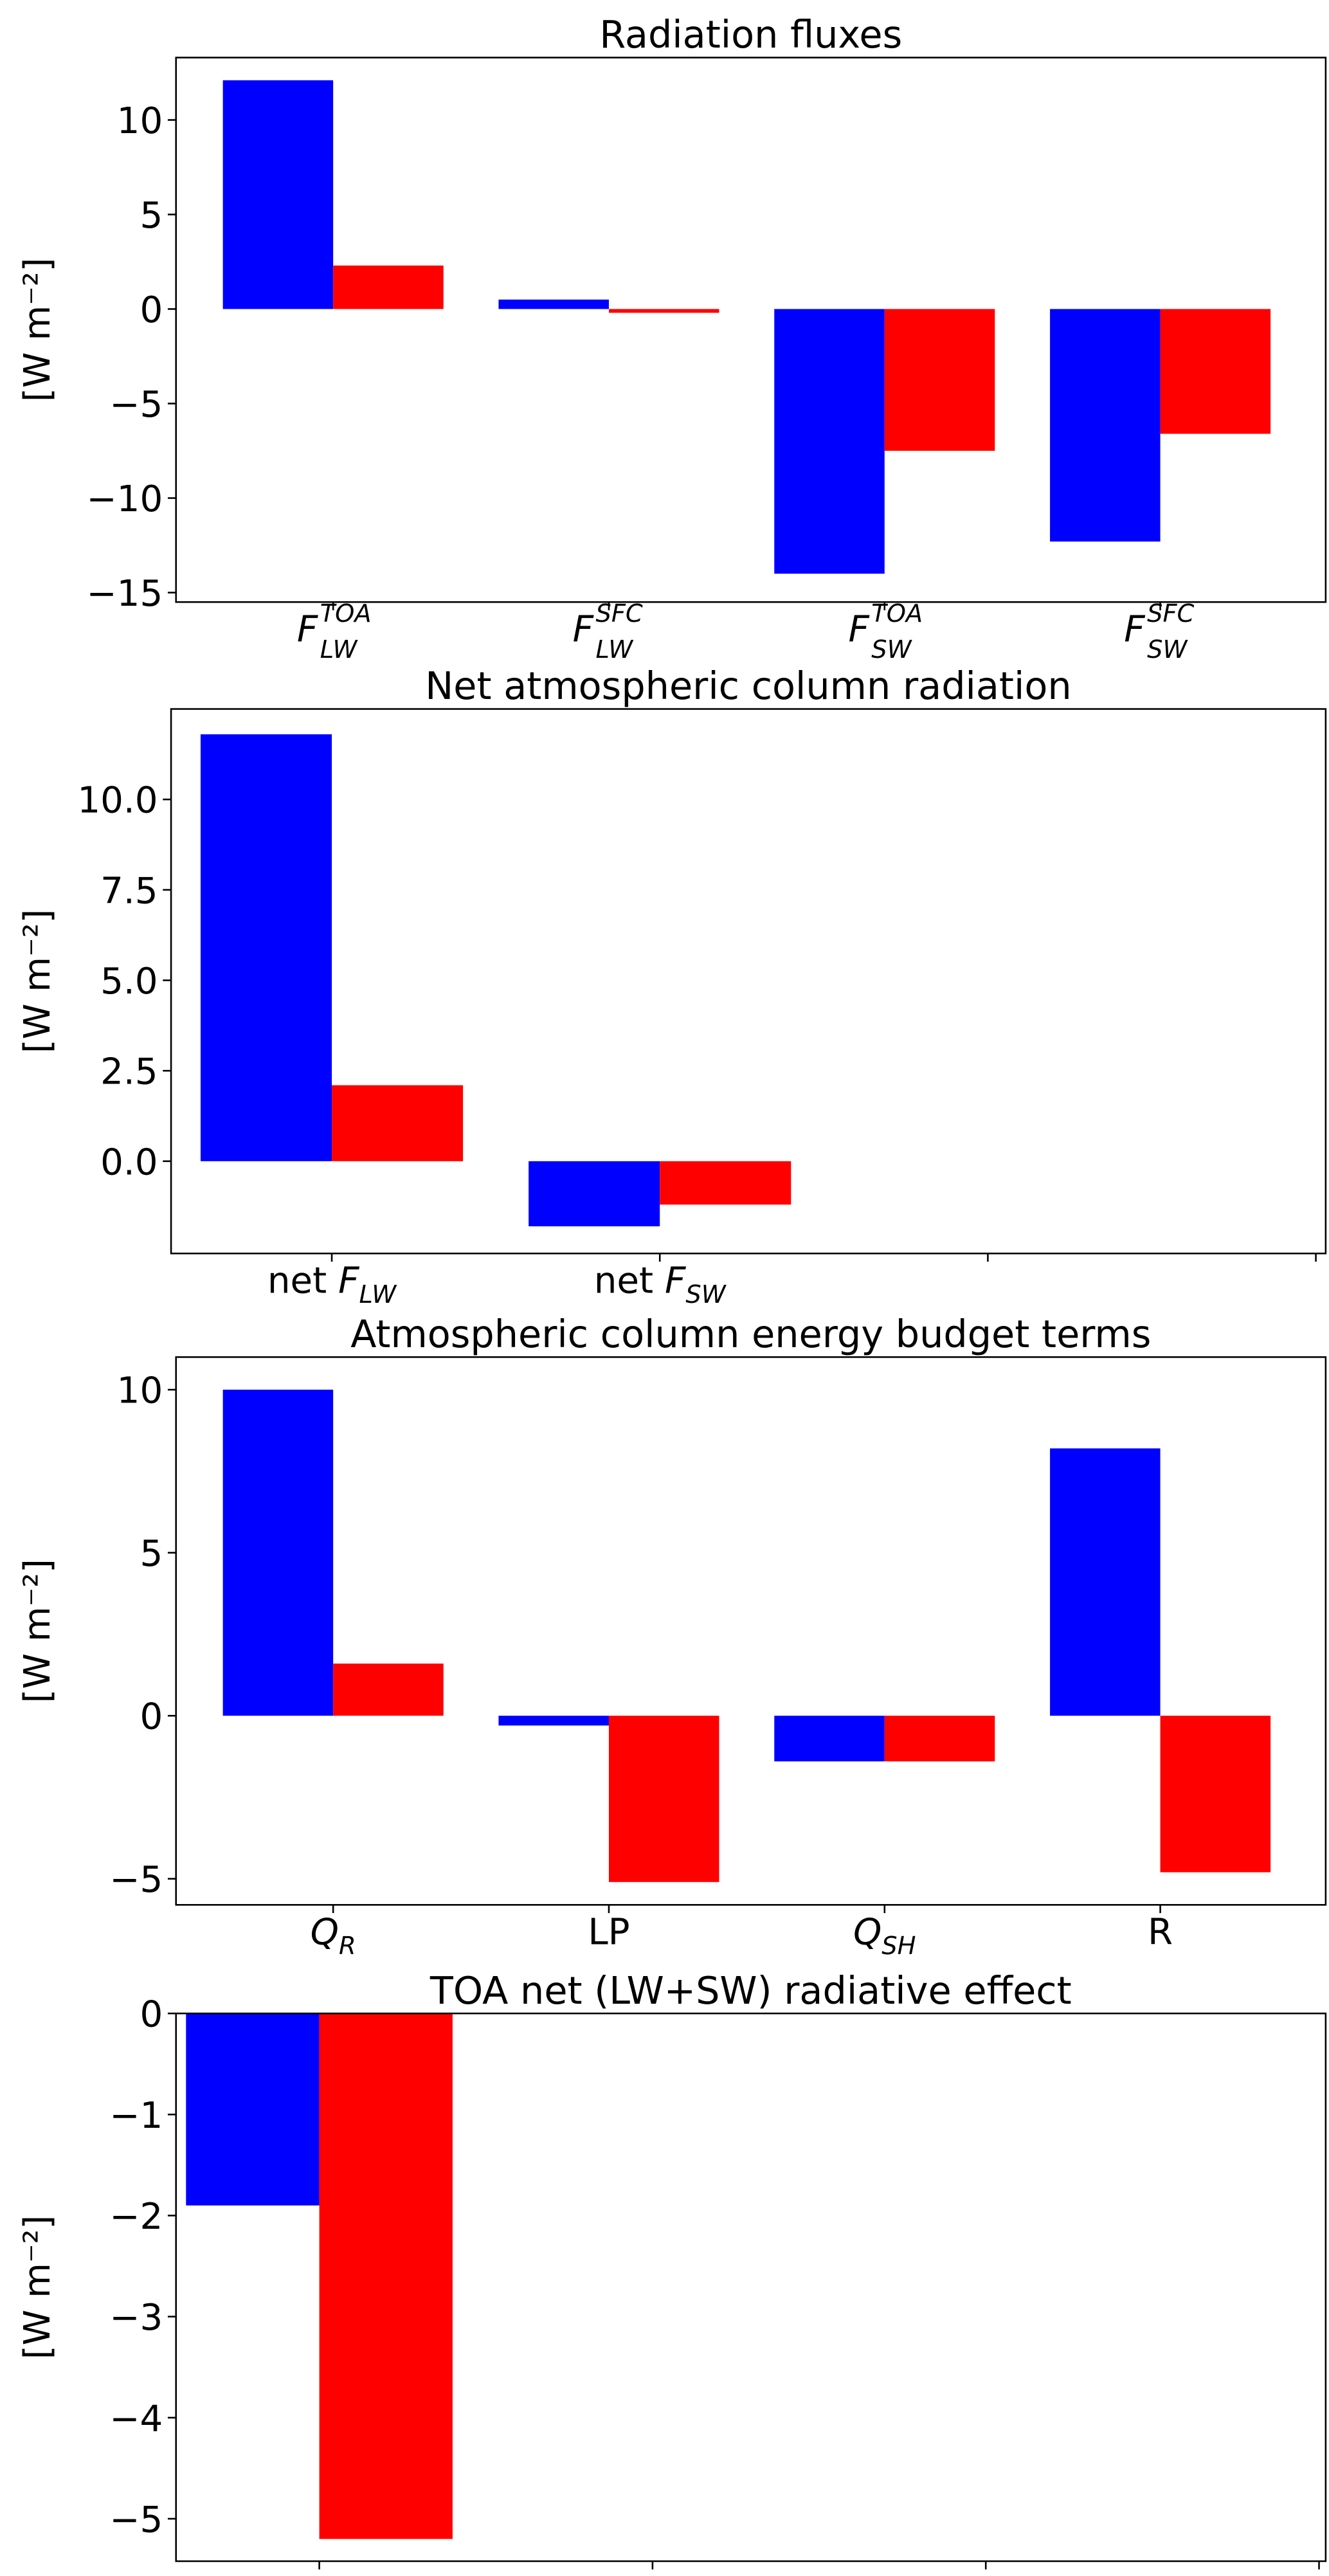  Describe the element at coordinates (748, 686) in the screenshot. I see `chart-title: Net atmospheric column radiation` at that location.